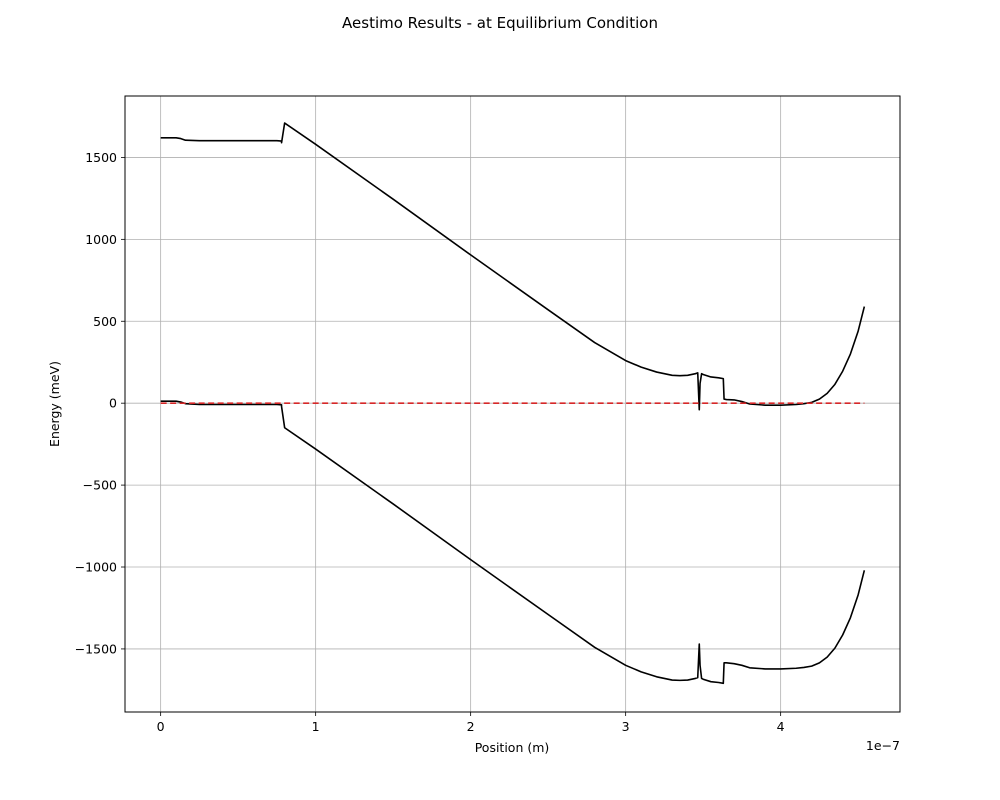  What do you see at coordinates (316, 726) in the screenshot?
I see `x-tick-label: 1` at bounding box center [316, 726].